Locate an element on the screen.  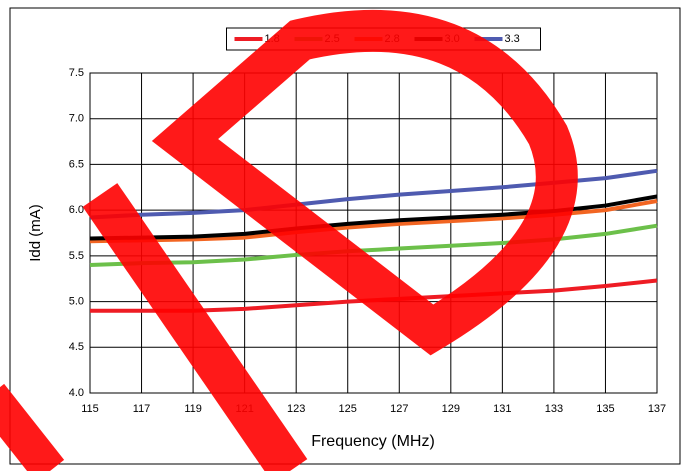
x-tick-label: 125 is located at coordinates (348, 409).